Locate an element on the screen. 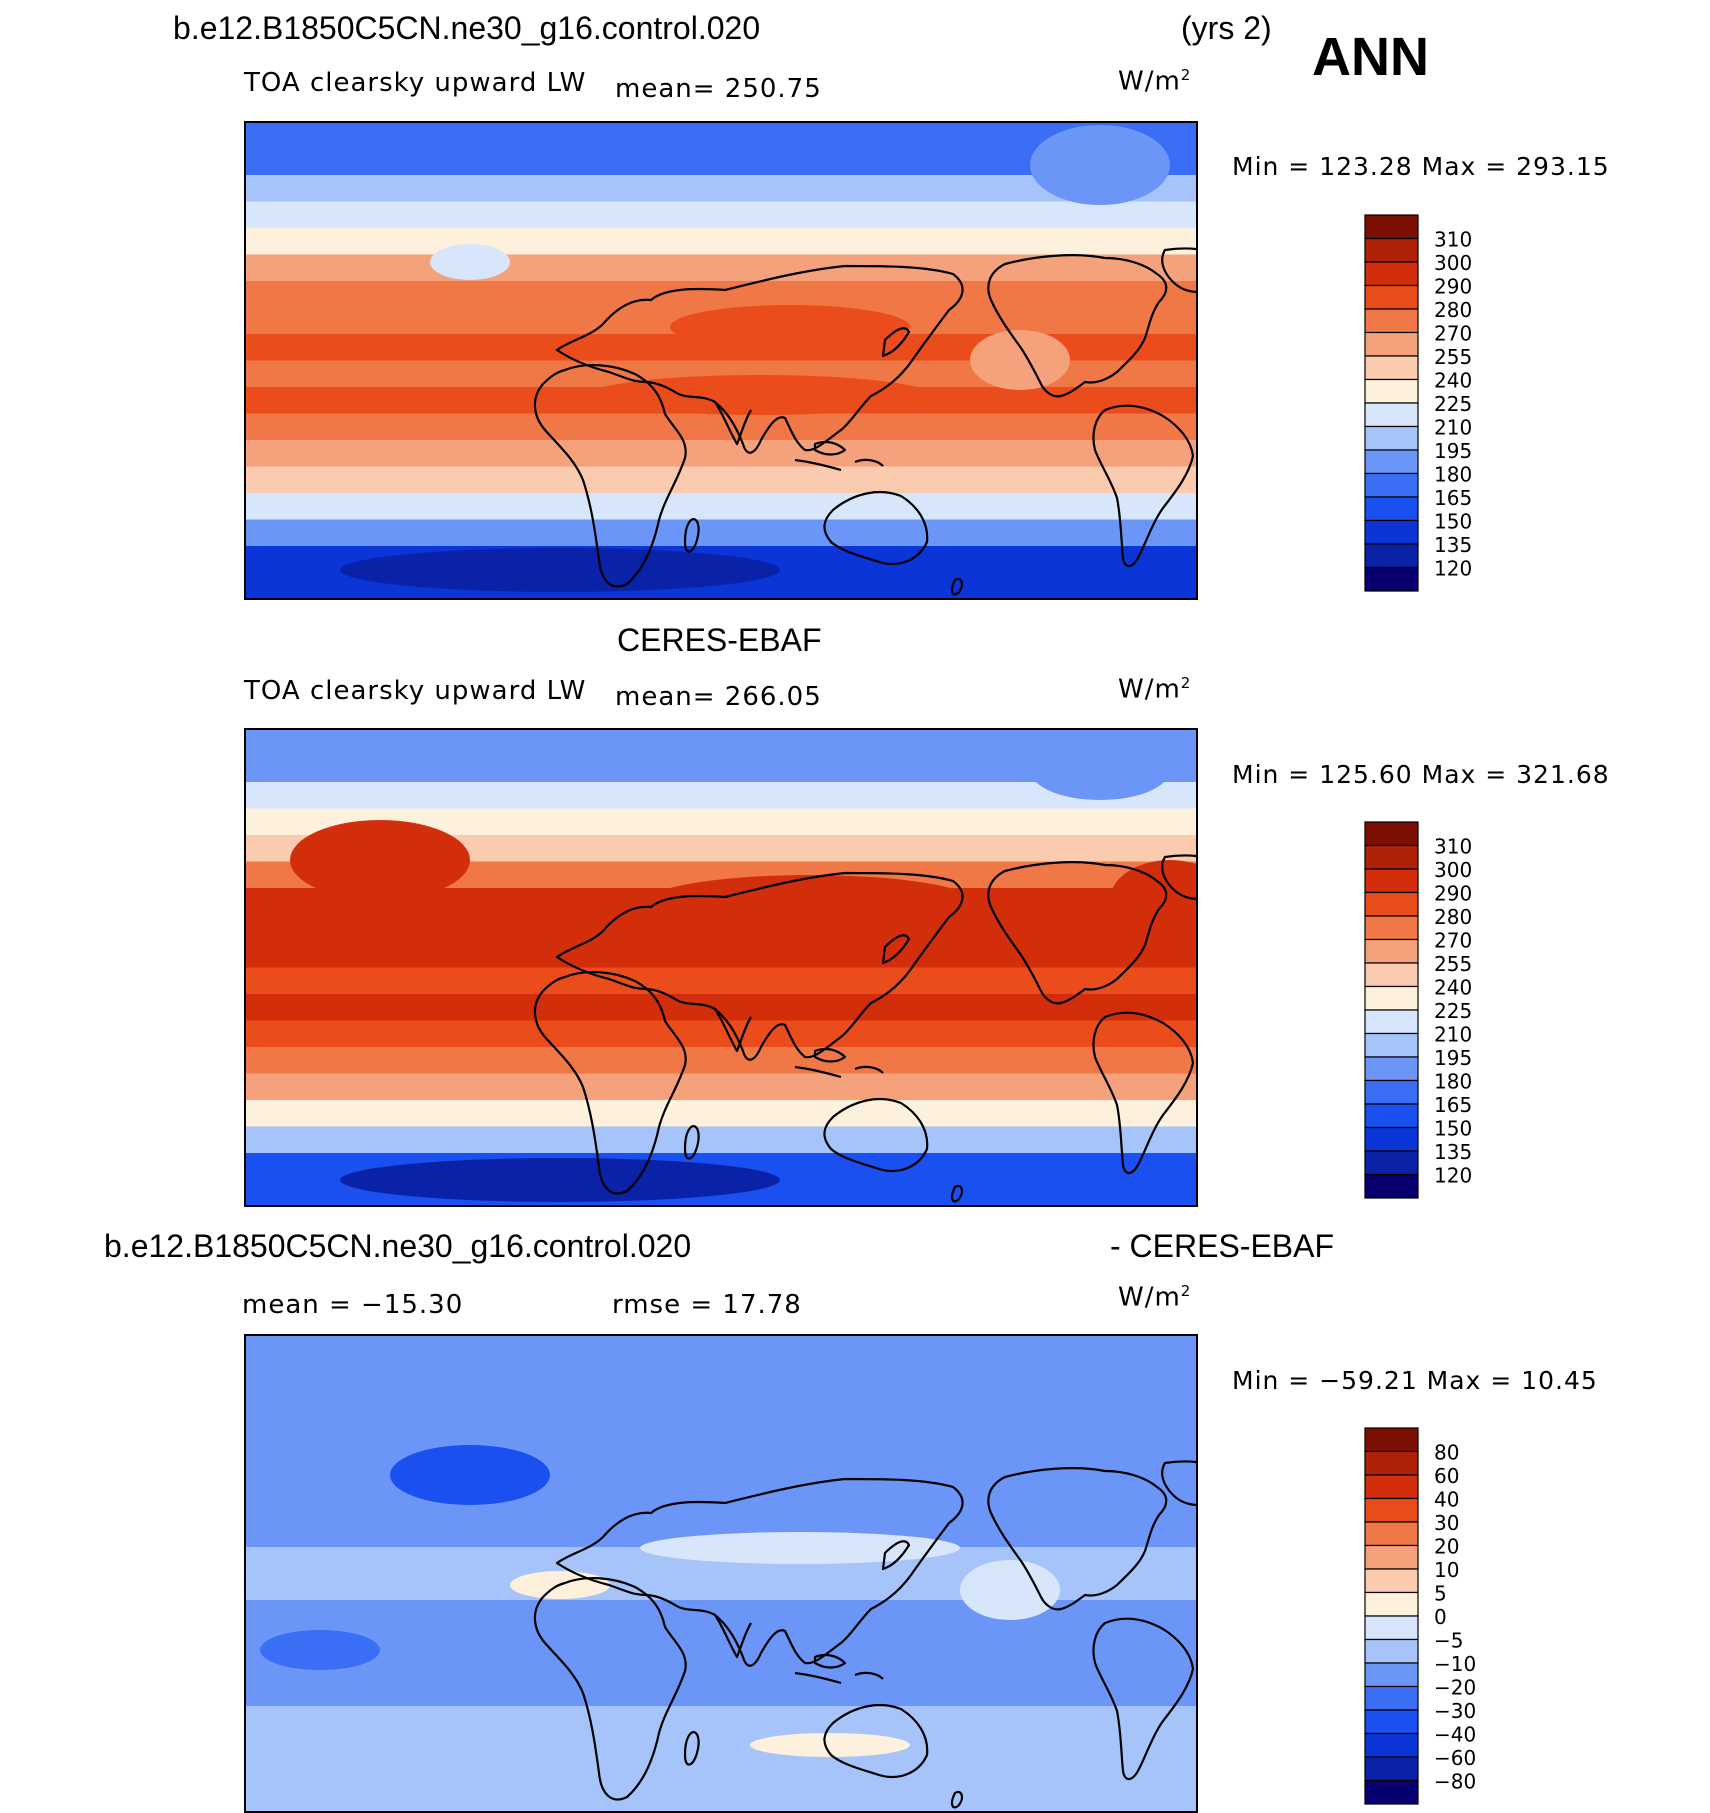 This screenshot has height=1813, width=1710. colorbar-tick-label: 280 is located at coordinates (1453, 917).